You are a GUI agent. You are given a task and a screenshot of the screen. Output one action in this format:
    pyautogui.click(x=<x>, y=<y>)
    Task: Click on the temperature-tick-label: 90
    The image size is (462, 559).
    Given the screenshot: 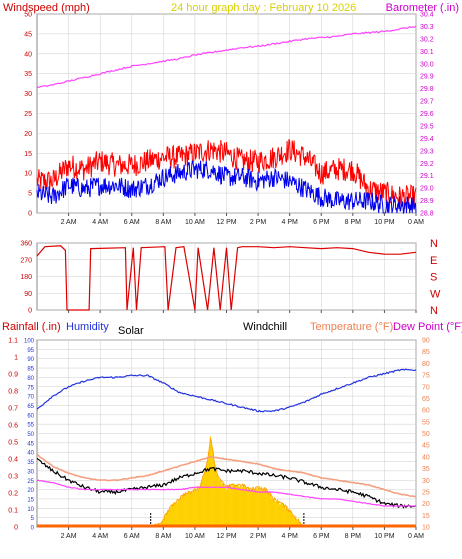 What is the action you would take?
    pyautogui.click(x=426, y=341)
    